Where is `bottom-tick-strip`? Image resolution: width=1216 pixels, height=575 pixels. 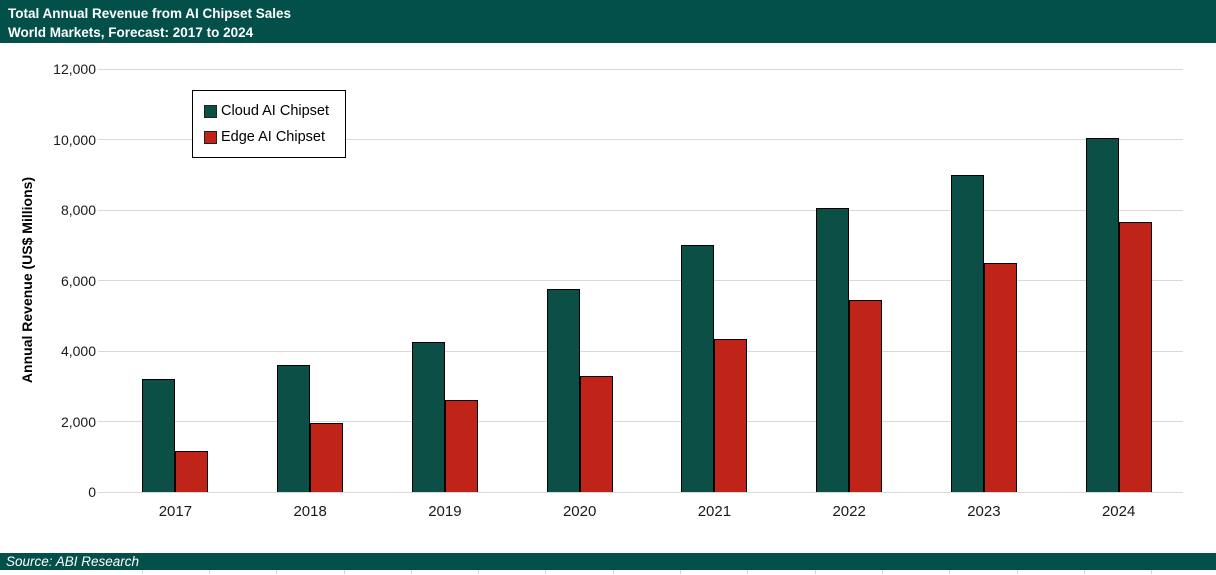
bottom-tick-strip is located at coordinates (608, 572).